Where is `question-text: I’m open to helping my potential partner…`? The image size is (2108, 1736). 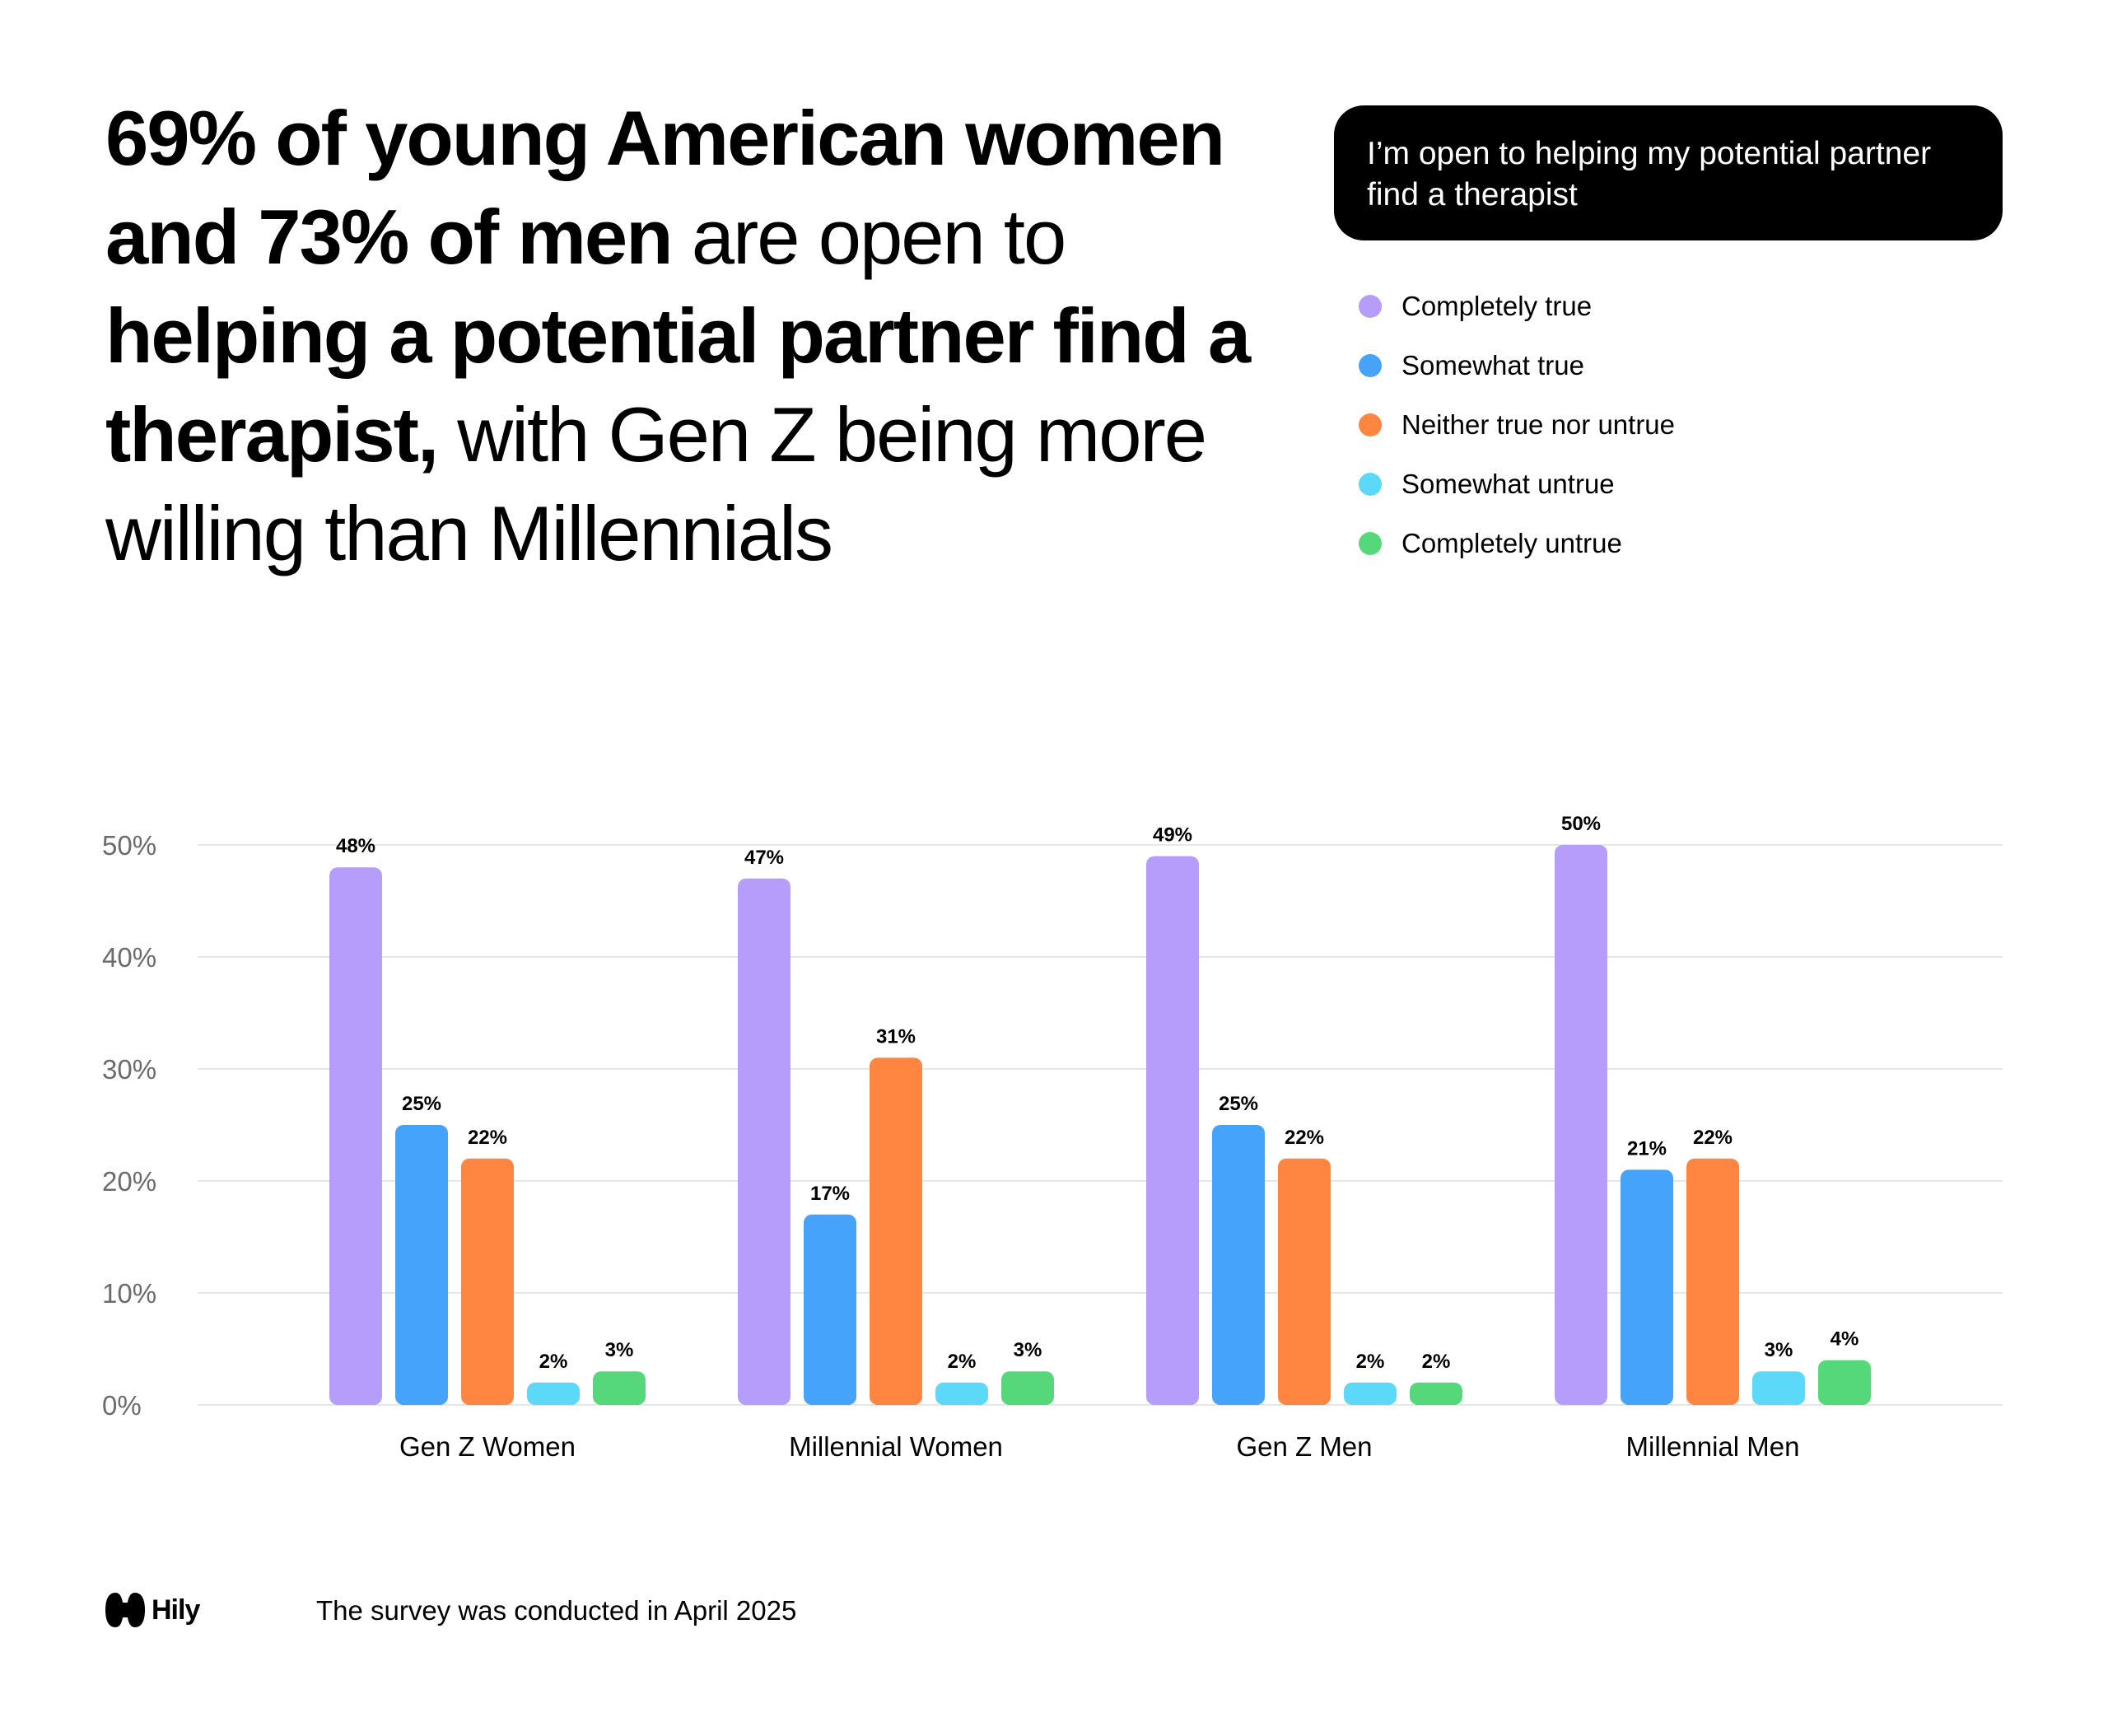
question-text: I’m open to helping my potential partner… is located at coordinates (1649, 174).